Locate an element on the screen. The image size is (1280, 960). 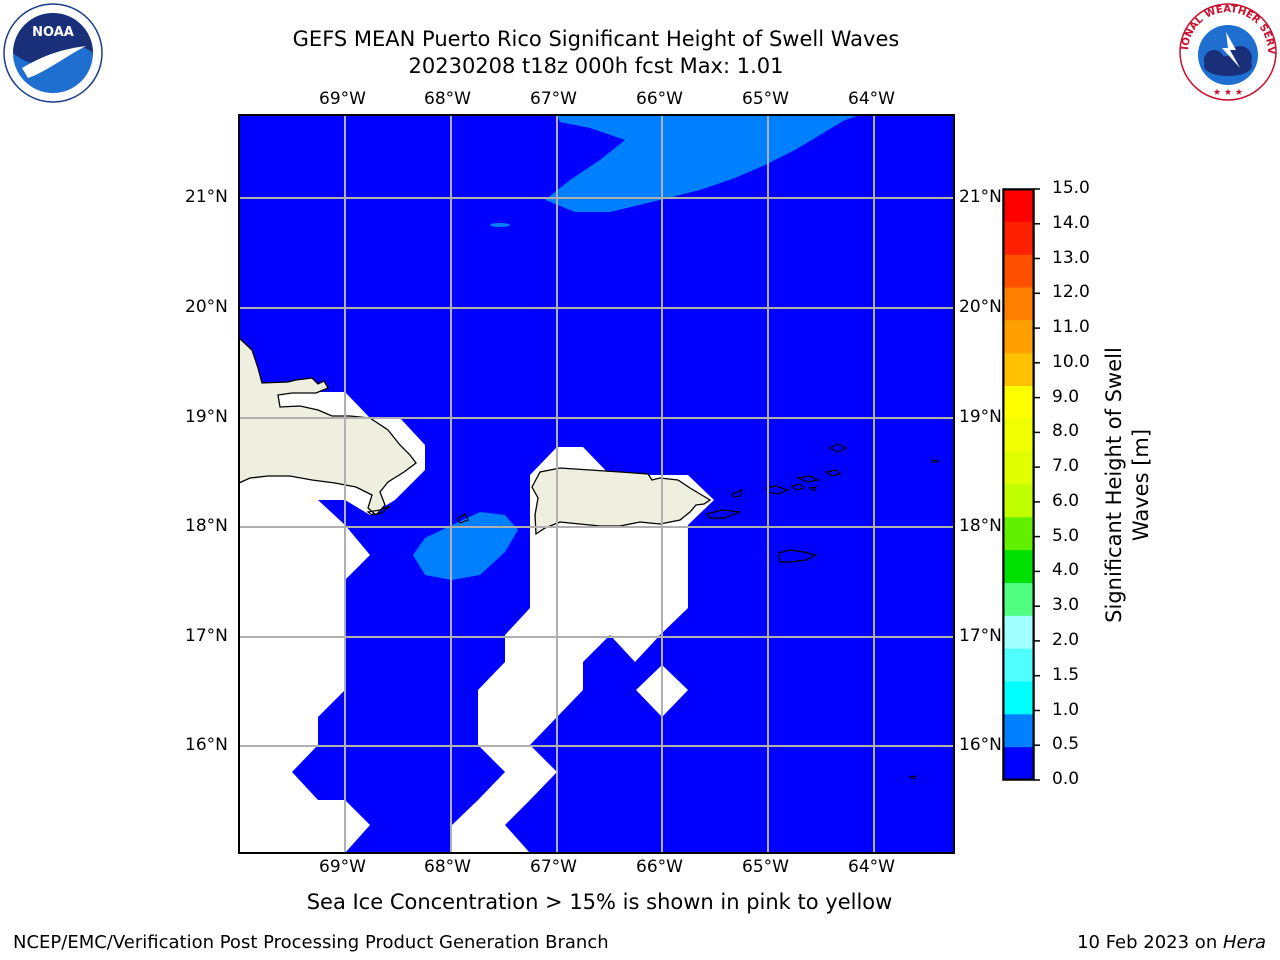
colorbar-tick-label: 5.0 is located at coordinates (1066, 535).